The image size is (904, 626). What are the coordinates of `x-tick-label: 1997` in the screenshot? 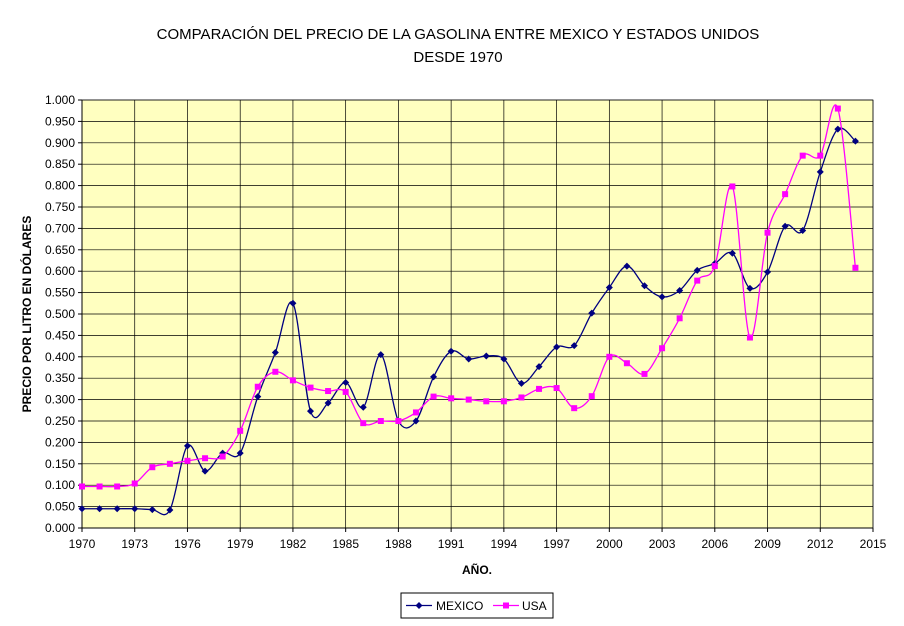 It's located at (556, 544).